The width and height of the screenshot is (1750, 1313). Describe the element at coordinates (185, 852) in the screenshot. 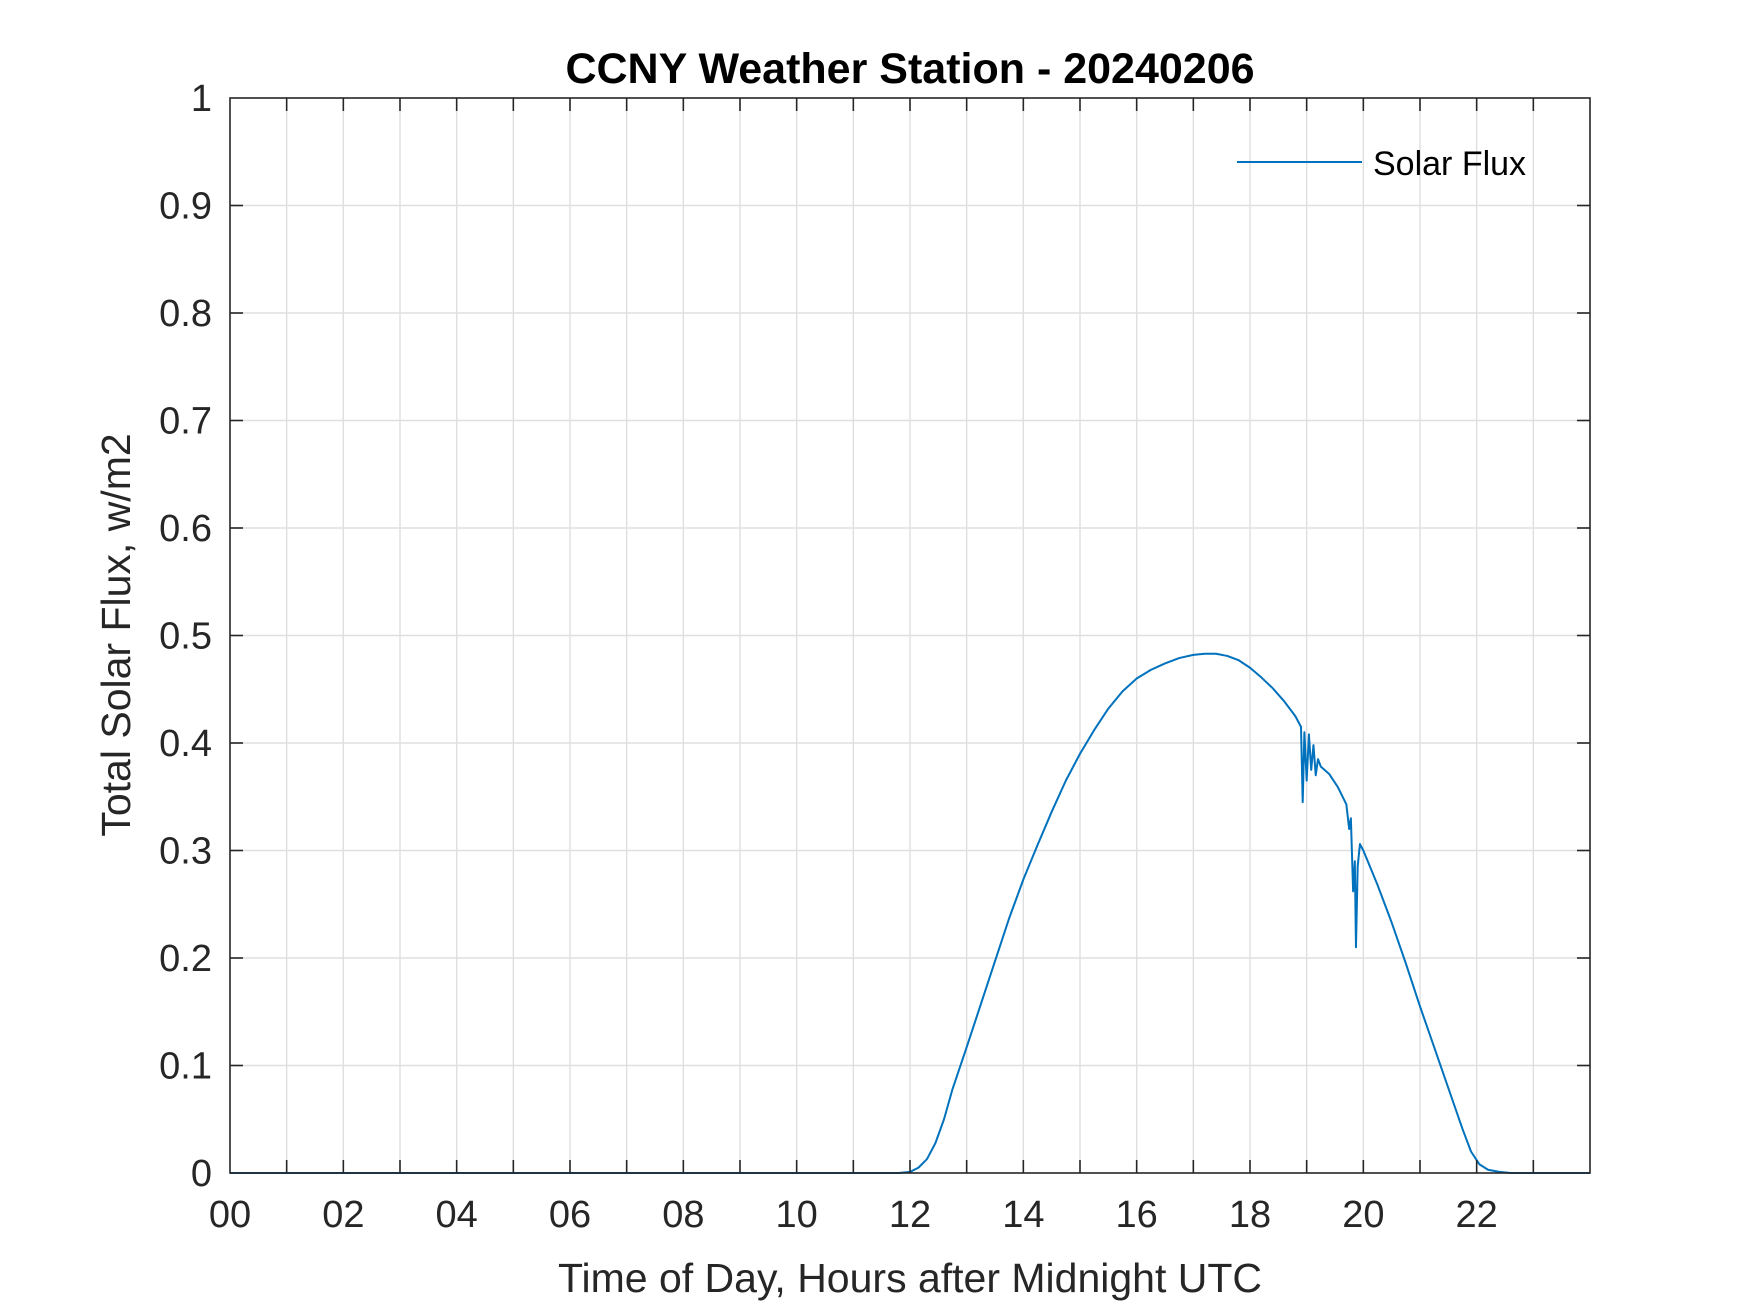

I see `y-tick-label: 0.3` at that location.